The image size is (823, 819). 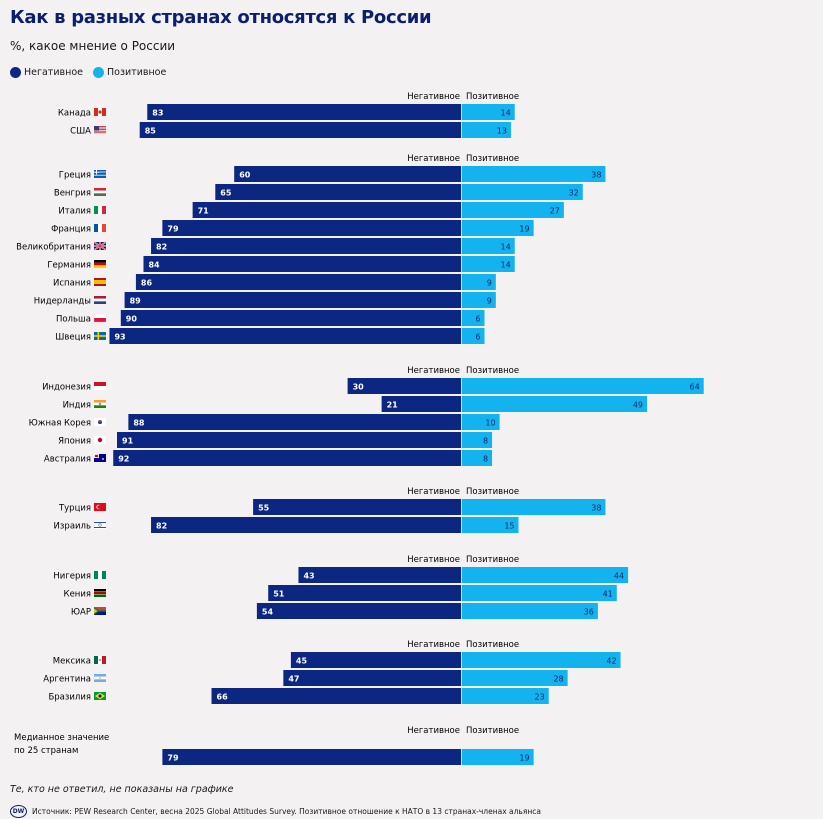 I want to click on country-label: Южная Корея, so click(x=60, y=424).